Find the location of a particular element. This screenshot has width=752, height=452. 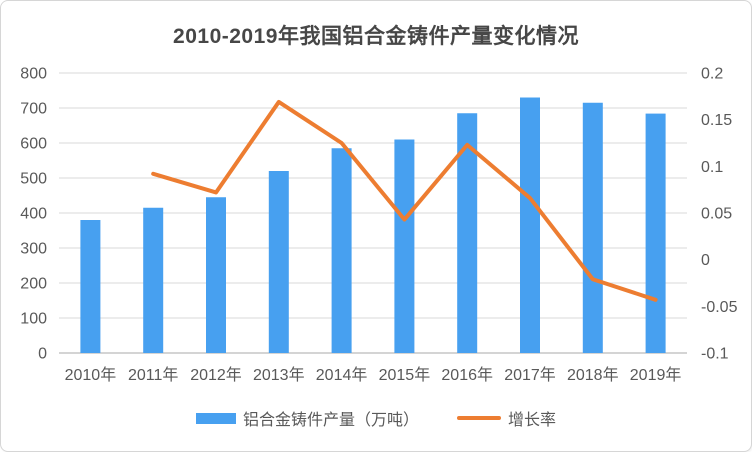

bar-2011年 is located at coordinates (153, 280).